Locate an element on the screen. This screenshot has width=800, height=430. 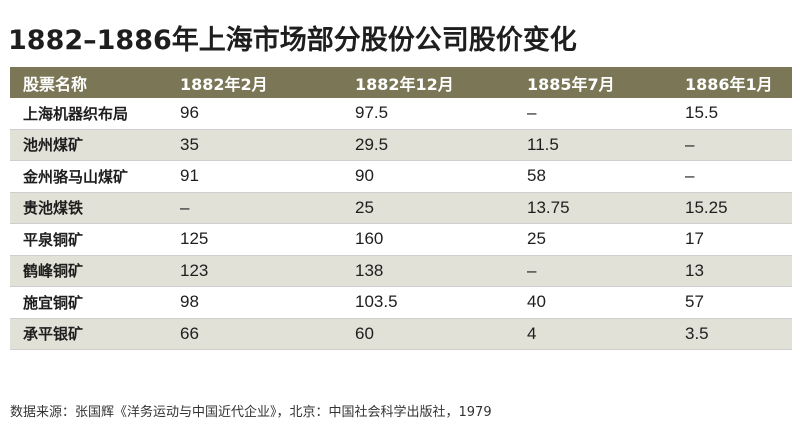
table-row: 上海机器织布局 96 97.5 – 15.5 is located at coordinates (401, 114).